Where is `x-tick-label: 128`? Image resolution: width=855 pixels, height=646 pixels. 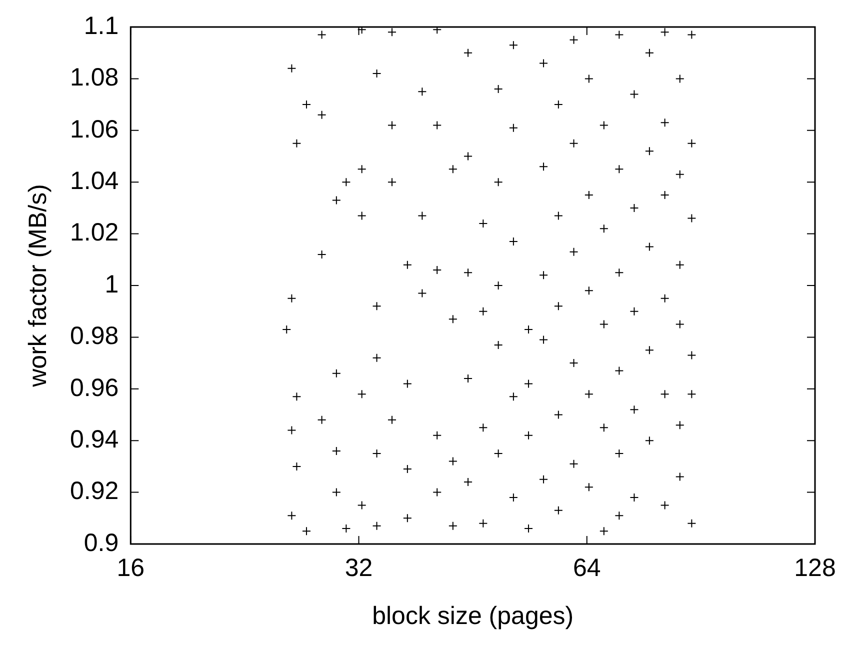 x-tick-label: 128 is located at coordinates (815, 568).